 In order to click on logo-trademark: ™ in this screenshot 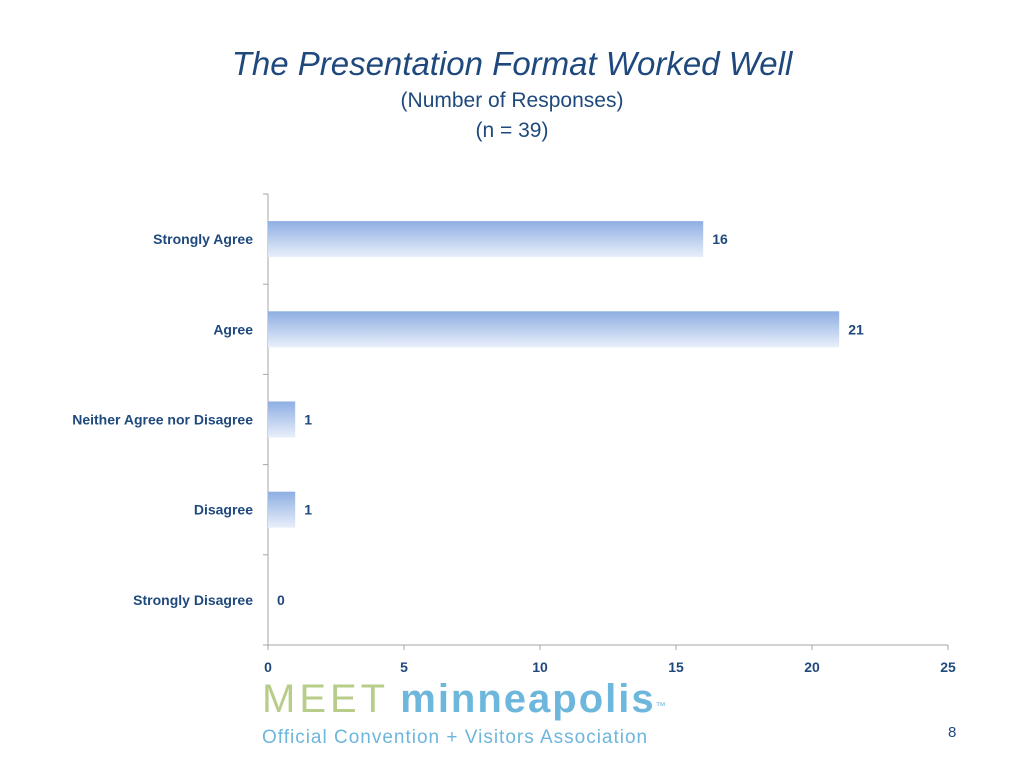, I will do `click(660, 706)`.